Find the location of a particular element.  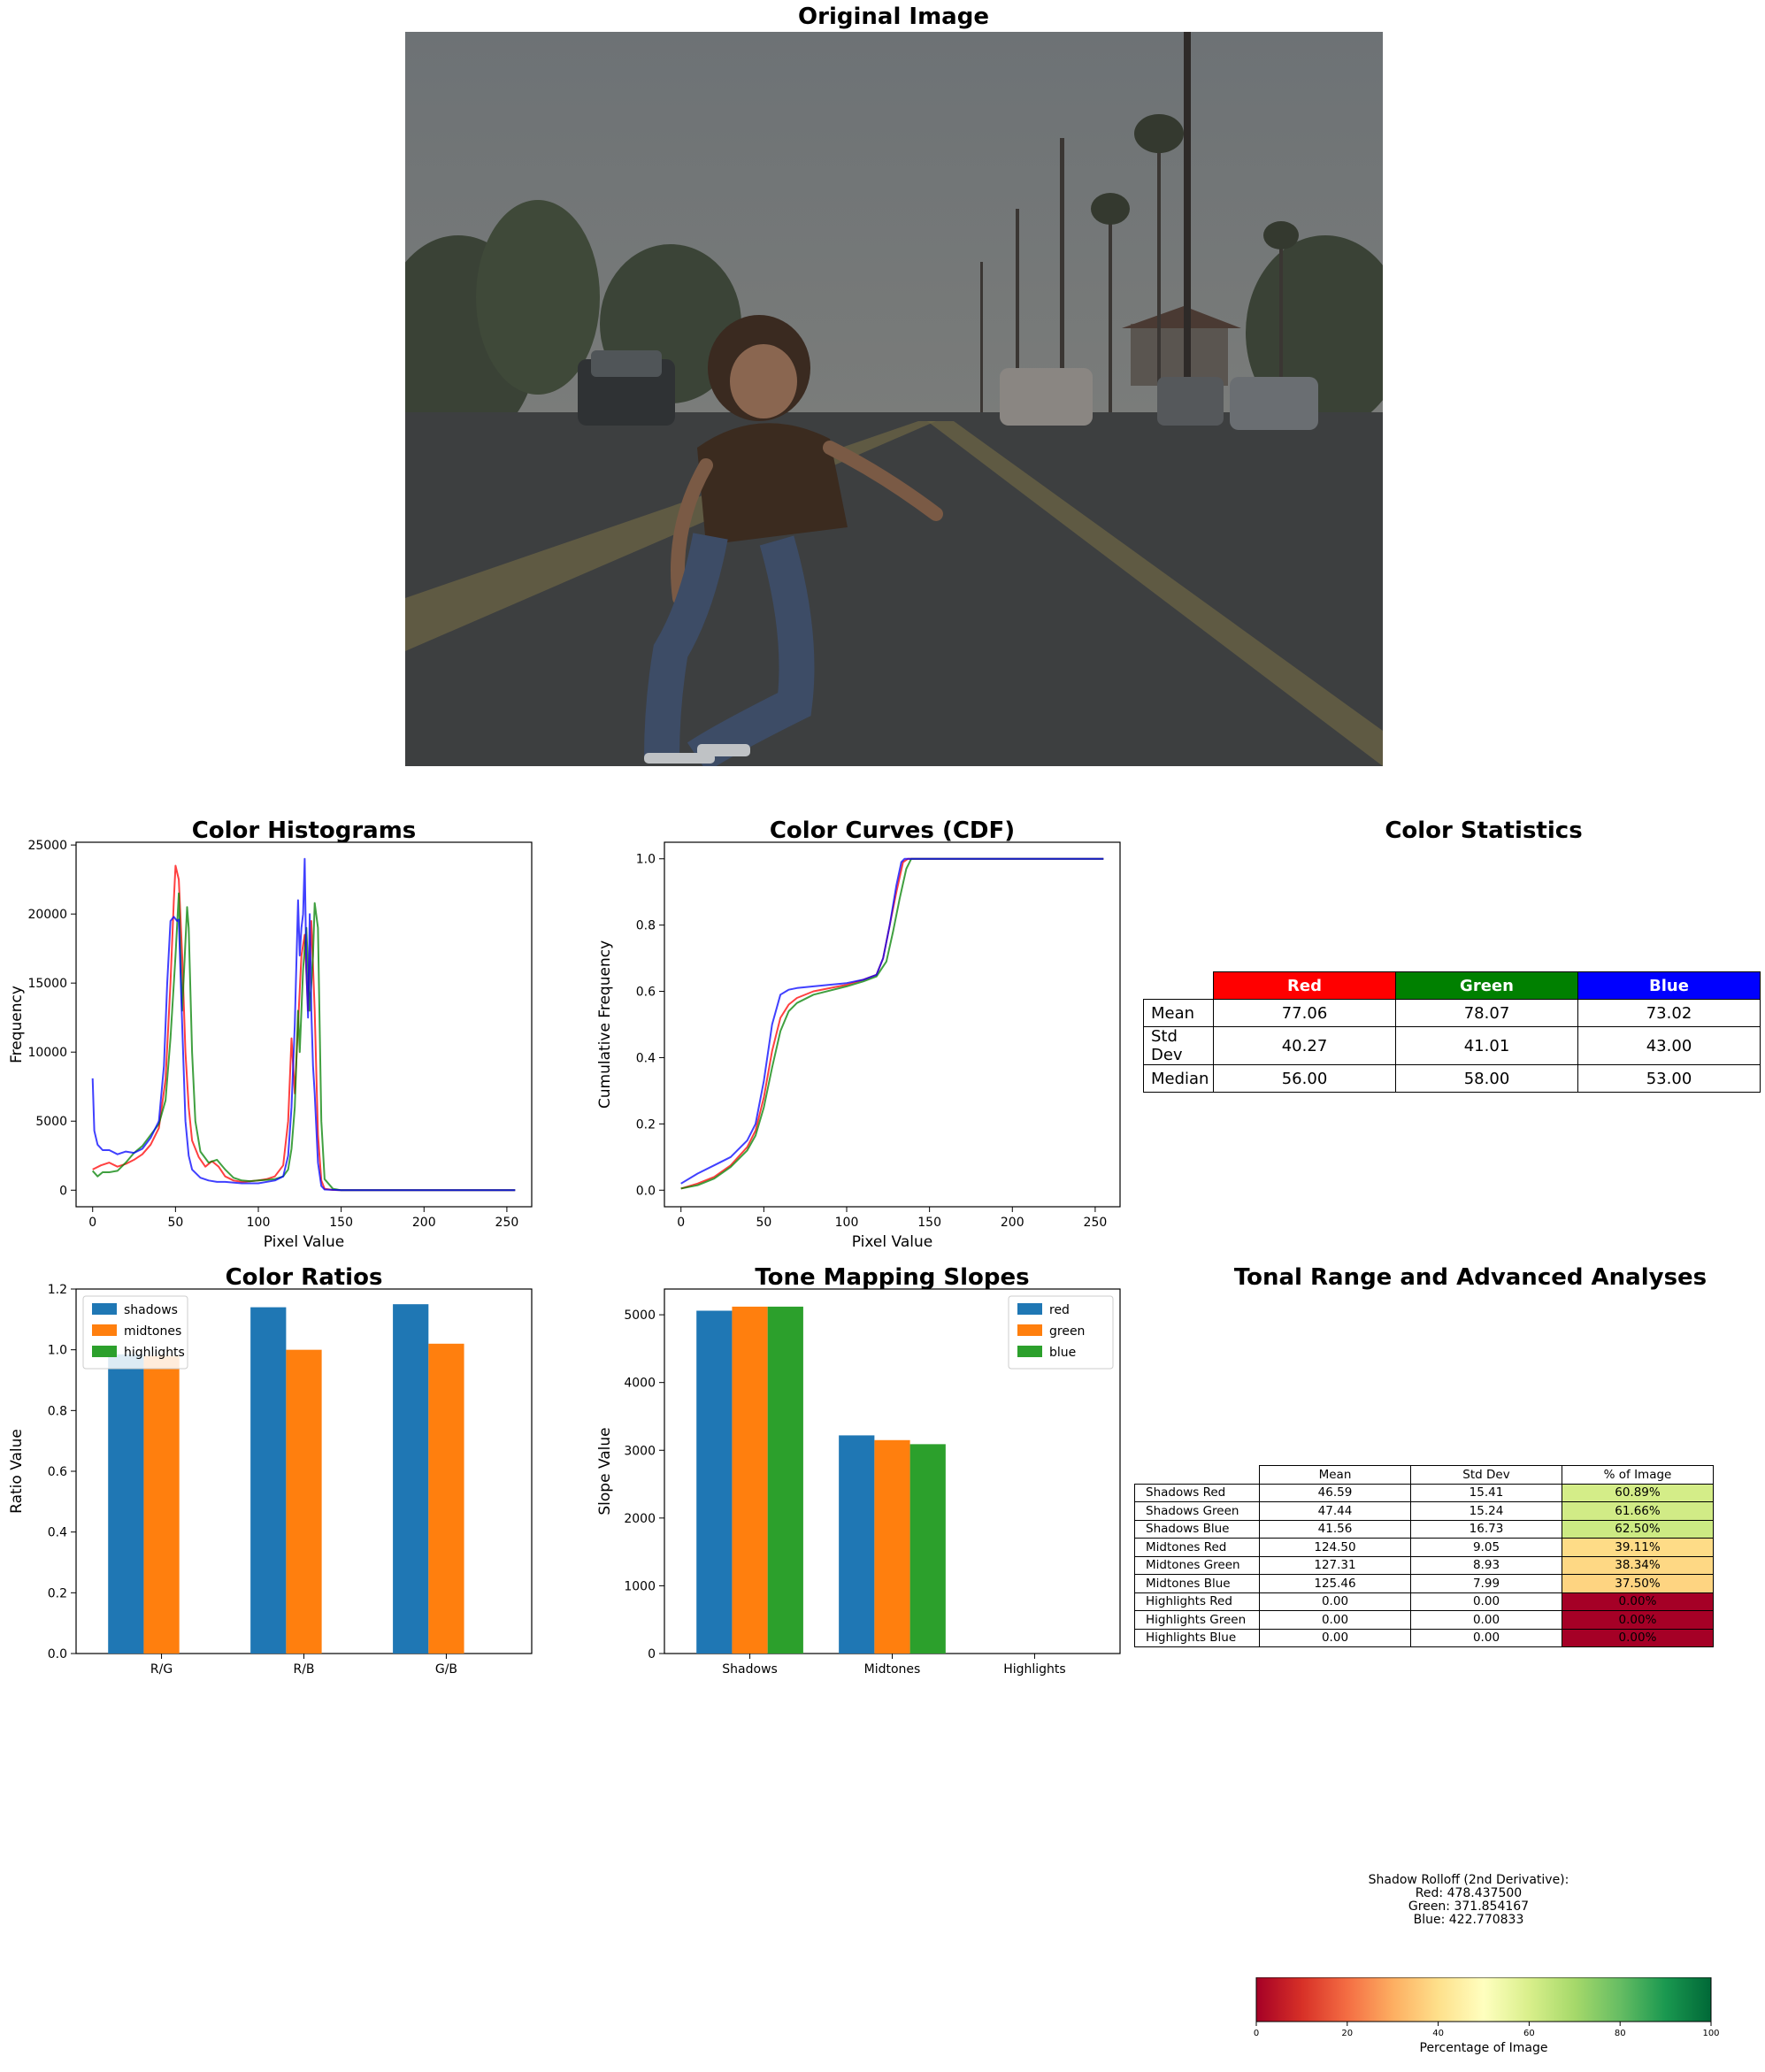

stats-header-blue: Blue is located at coordinates (1669, 985).